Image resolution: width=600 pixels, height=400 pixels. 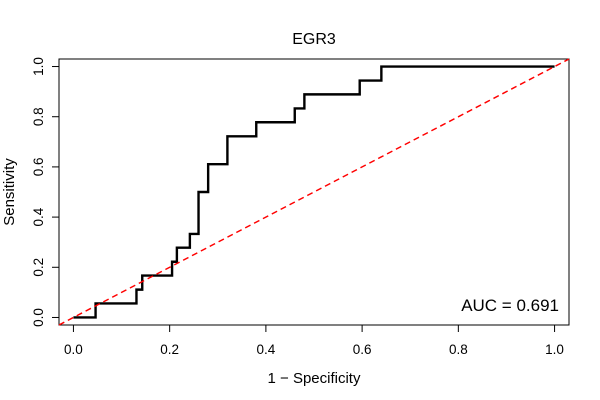 I want to click on x-axis-title: 1 − Specificity, so click(x=314, y=378).